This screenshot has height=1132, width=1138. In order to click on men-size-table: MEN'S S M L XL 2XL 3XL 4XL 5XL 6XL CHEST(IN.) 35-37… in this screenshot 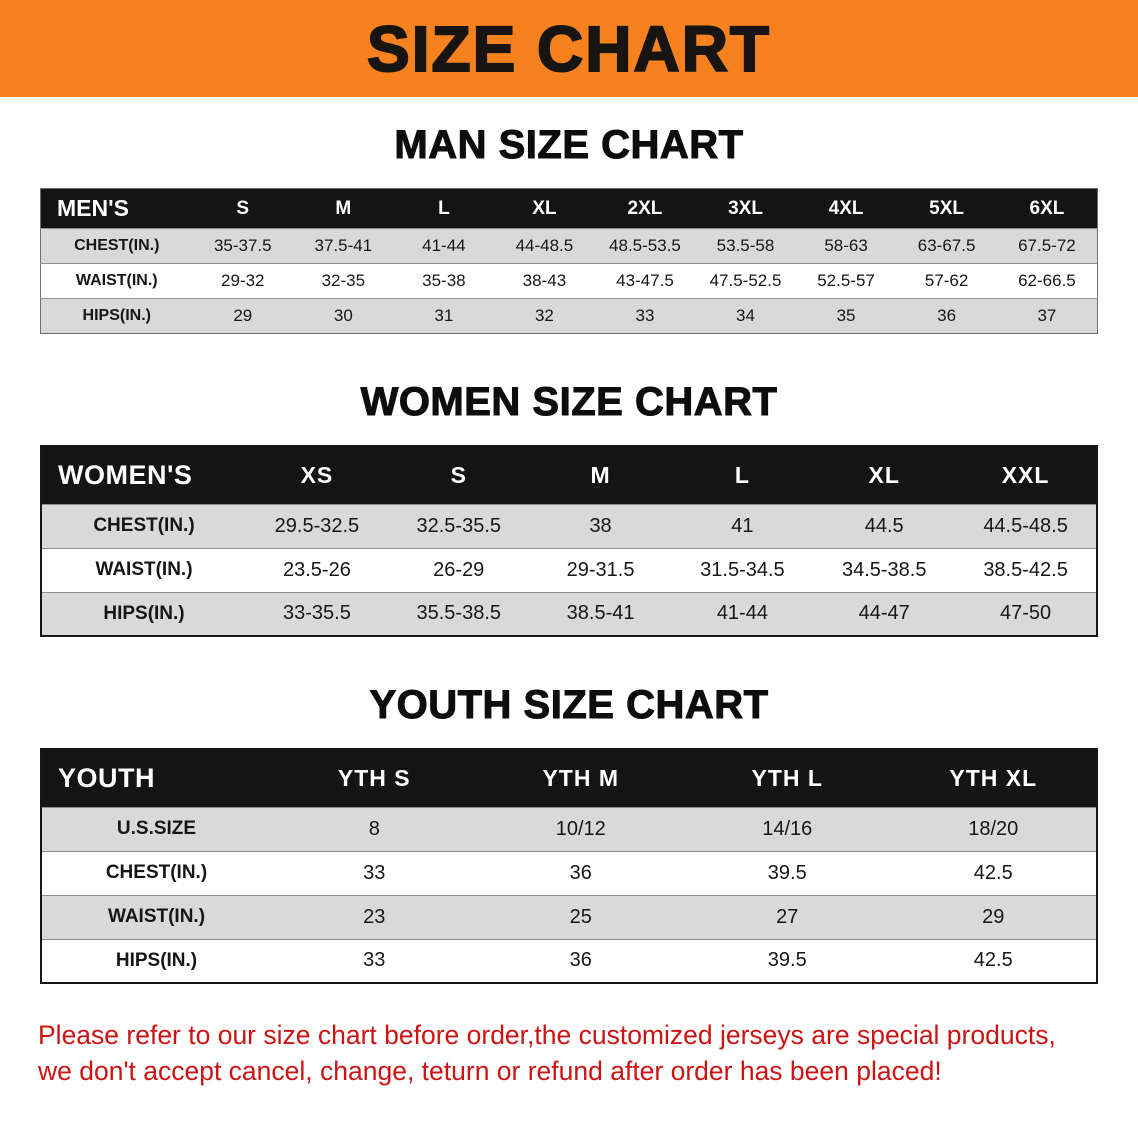, I will do `click(569, 261)`.